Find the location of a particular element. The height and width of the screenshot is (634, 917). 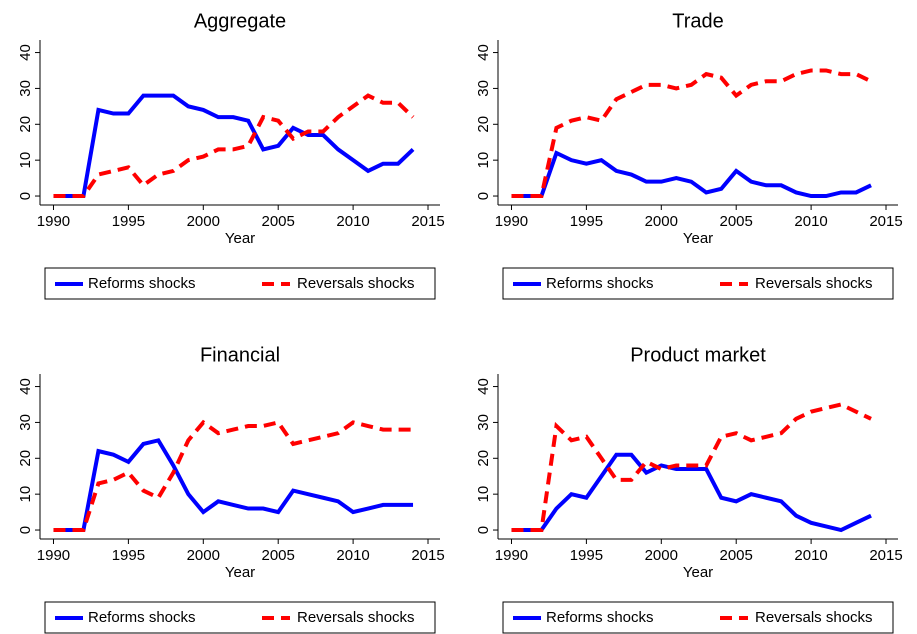

panel-title: Financial is located at coordinates (240, 355).